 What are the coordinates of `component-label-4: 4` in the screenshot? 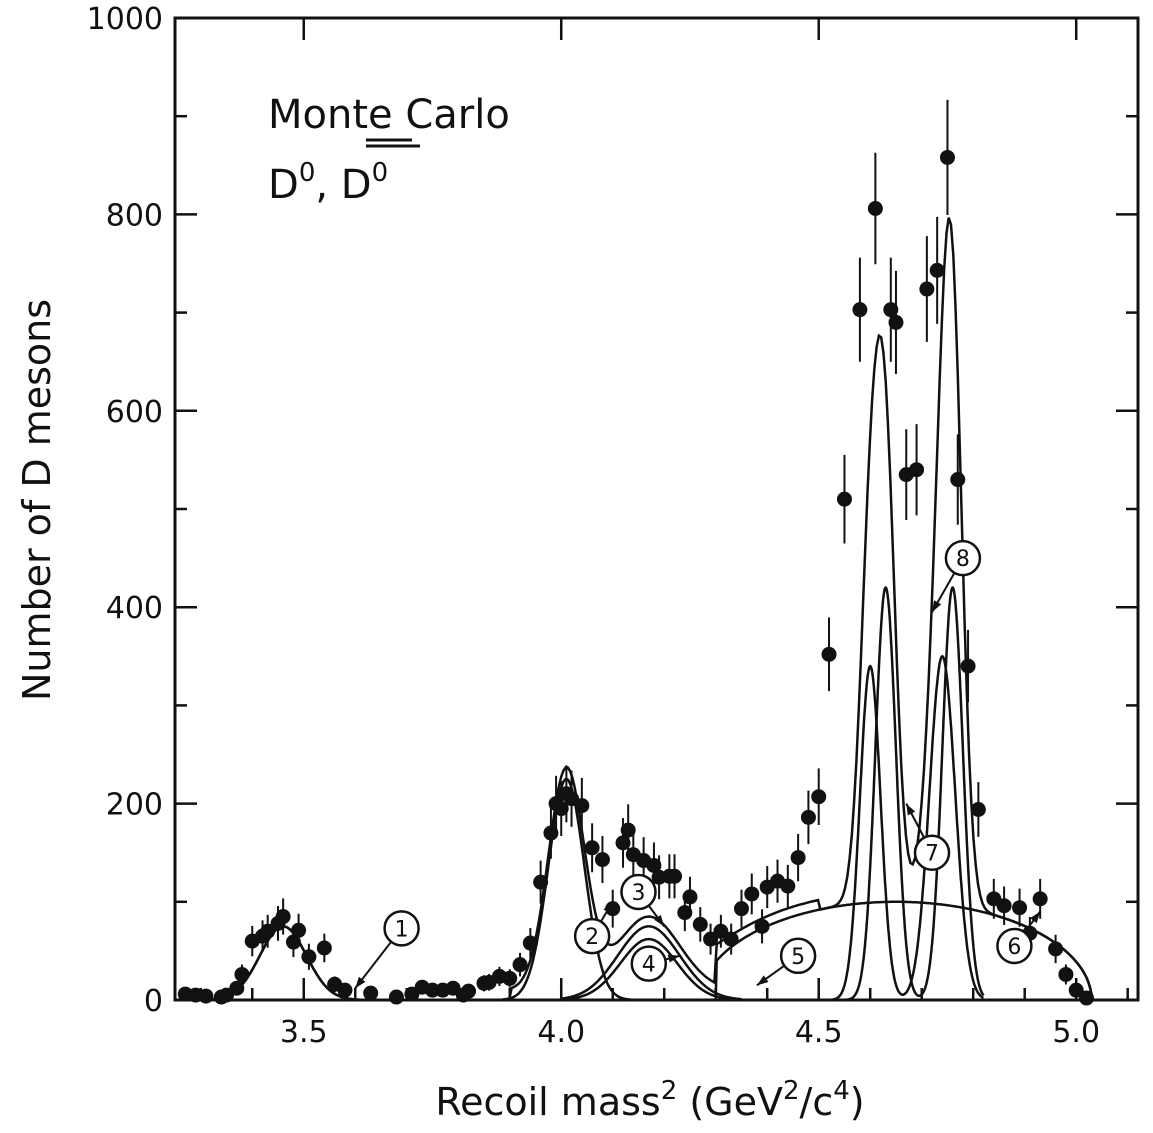 It's located at (649, 965).